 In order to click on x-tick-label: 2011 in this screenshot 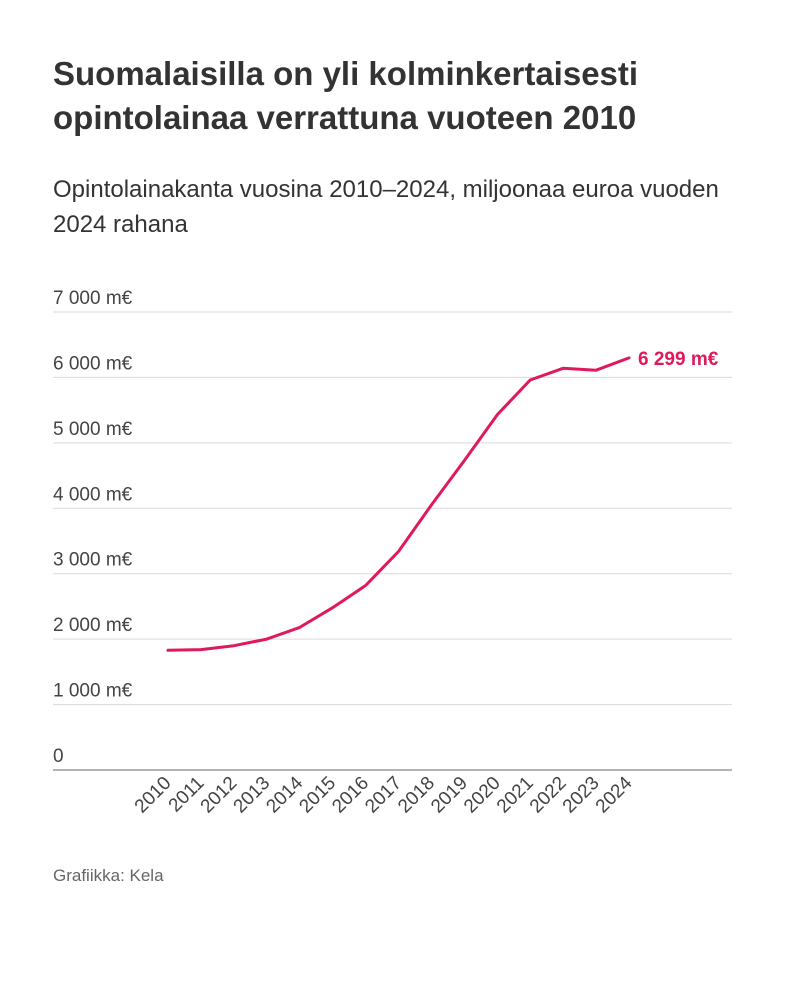, I will do `click(187, 795)`.